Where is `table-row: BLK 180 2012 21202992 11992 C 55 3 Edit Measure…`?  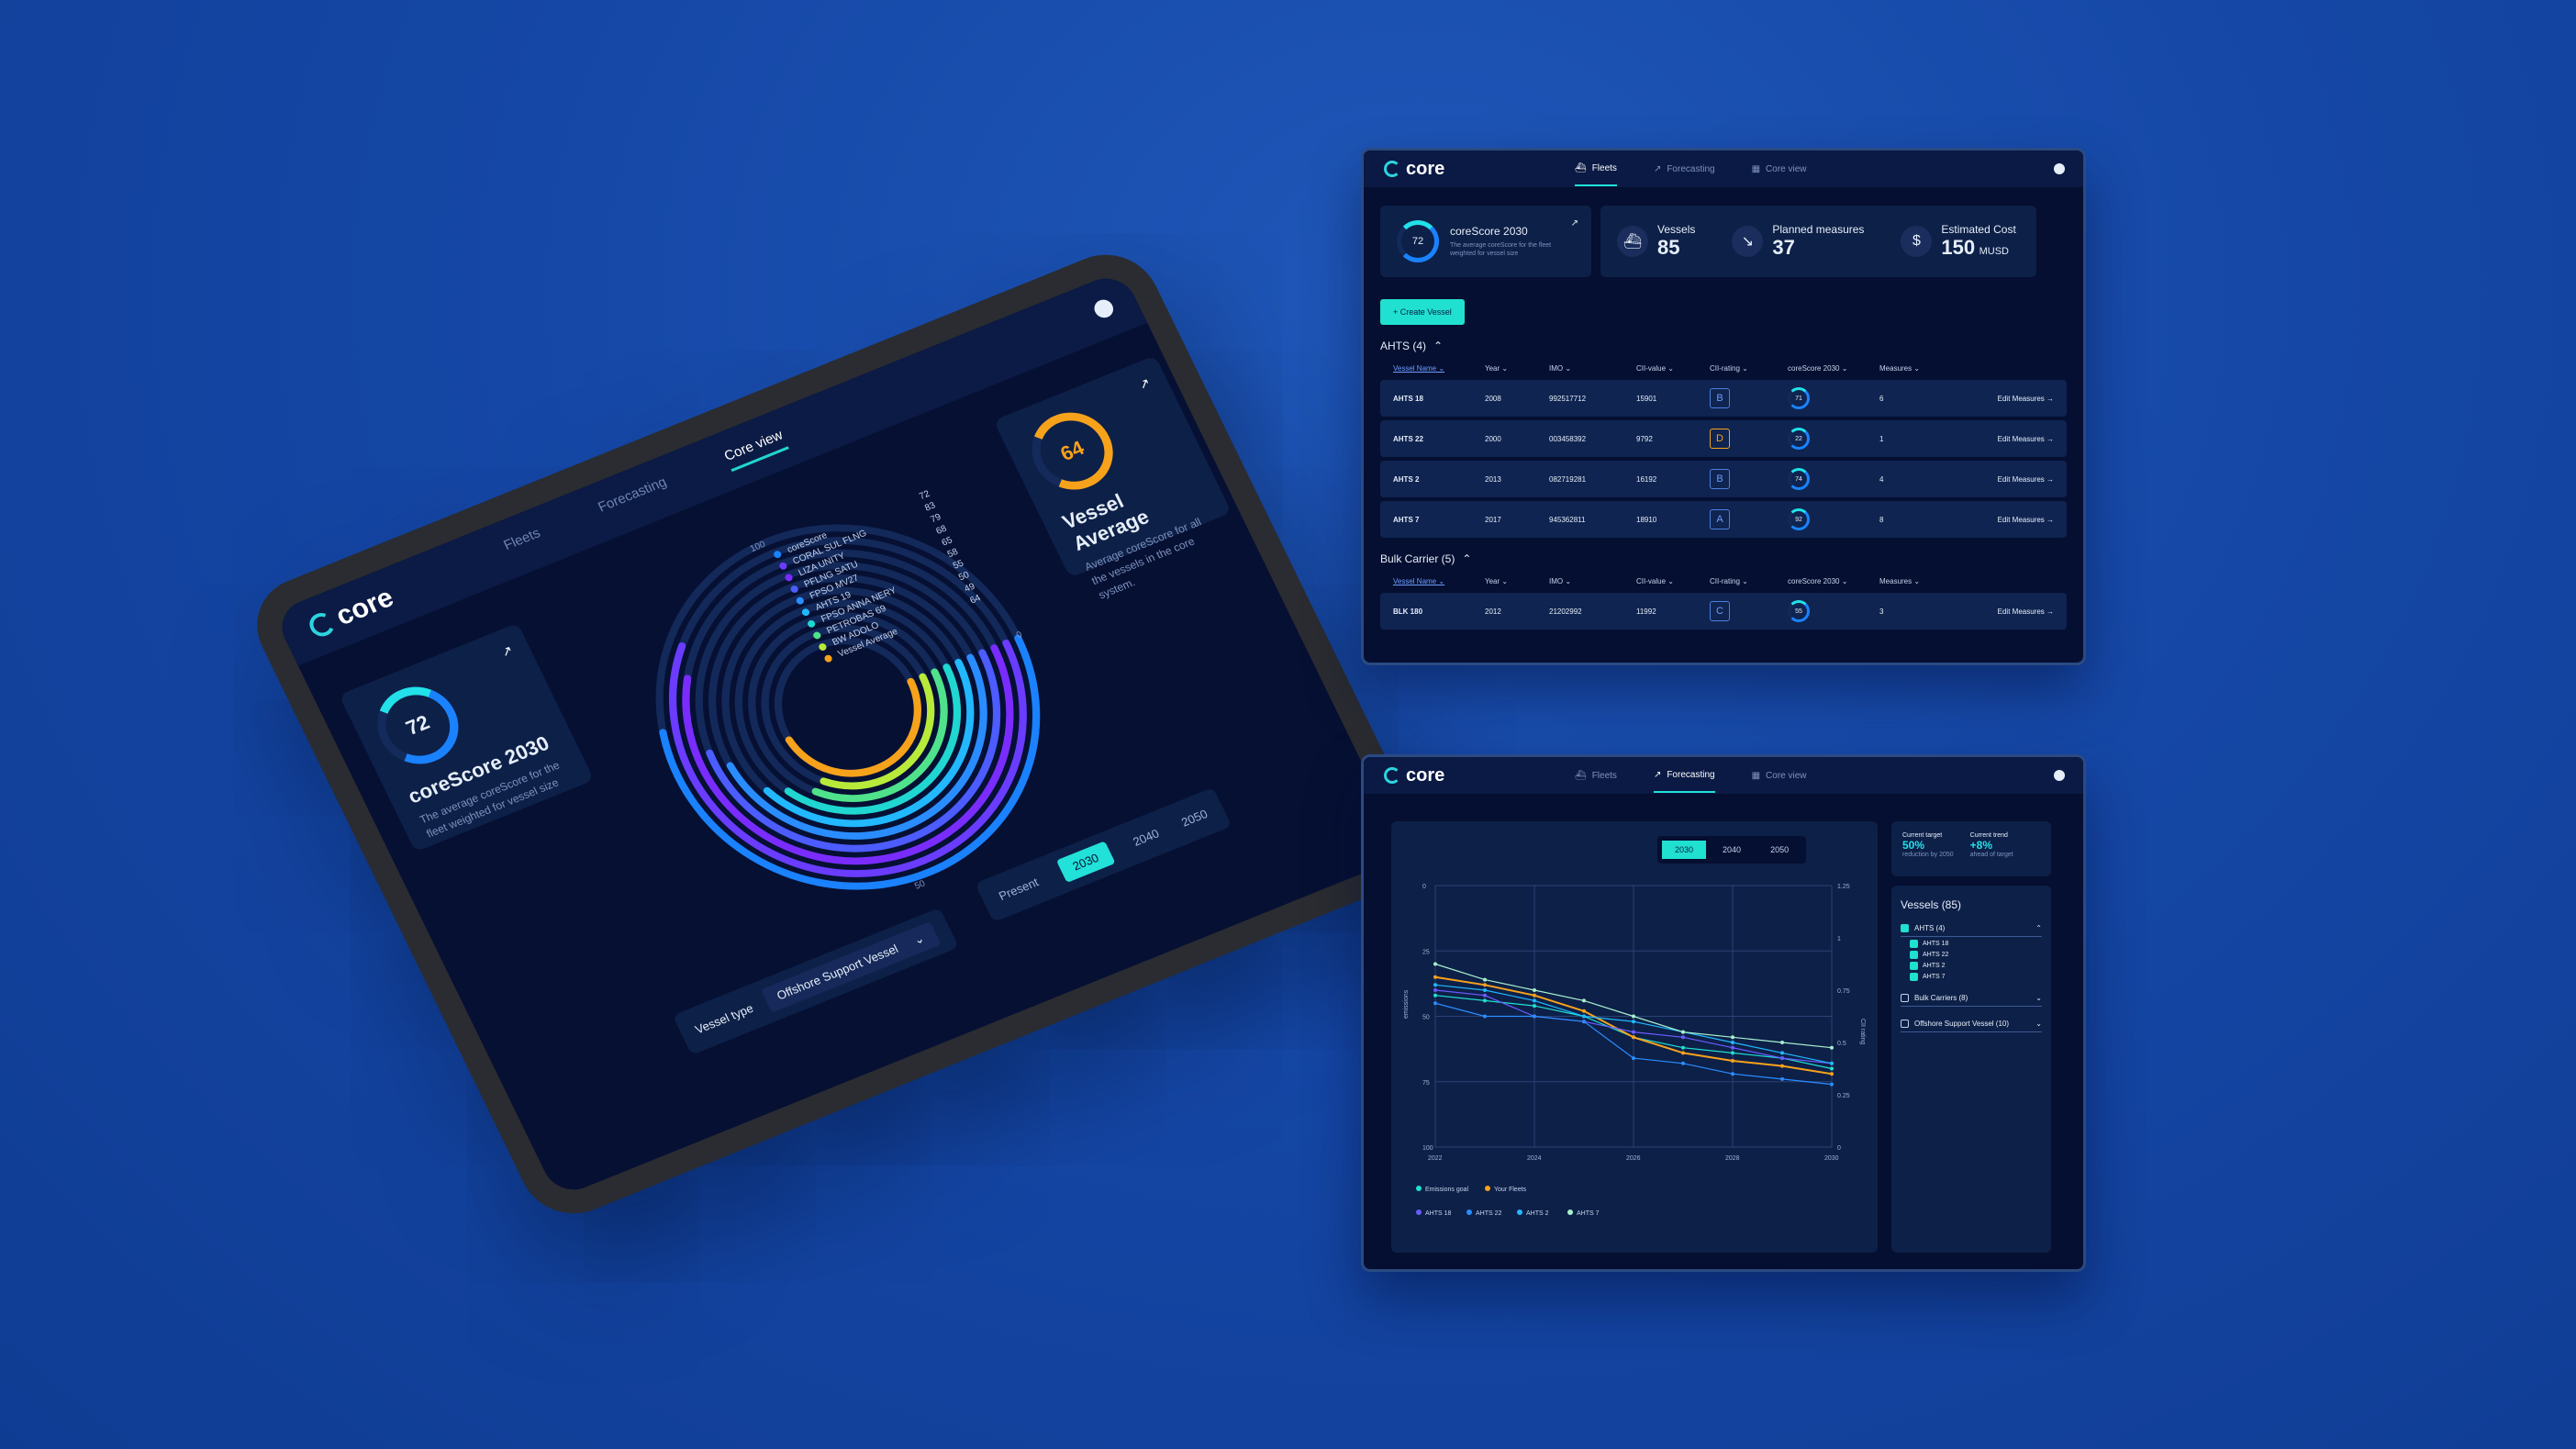
table-row: BLK 180 2012 21202992 11992 C 55 3 Edit Measure… is located at coordinates (1723, 611).